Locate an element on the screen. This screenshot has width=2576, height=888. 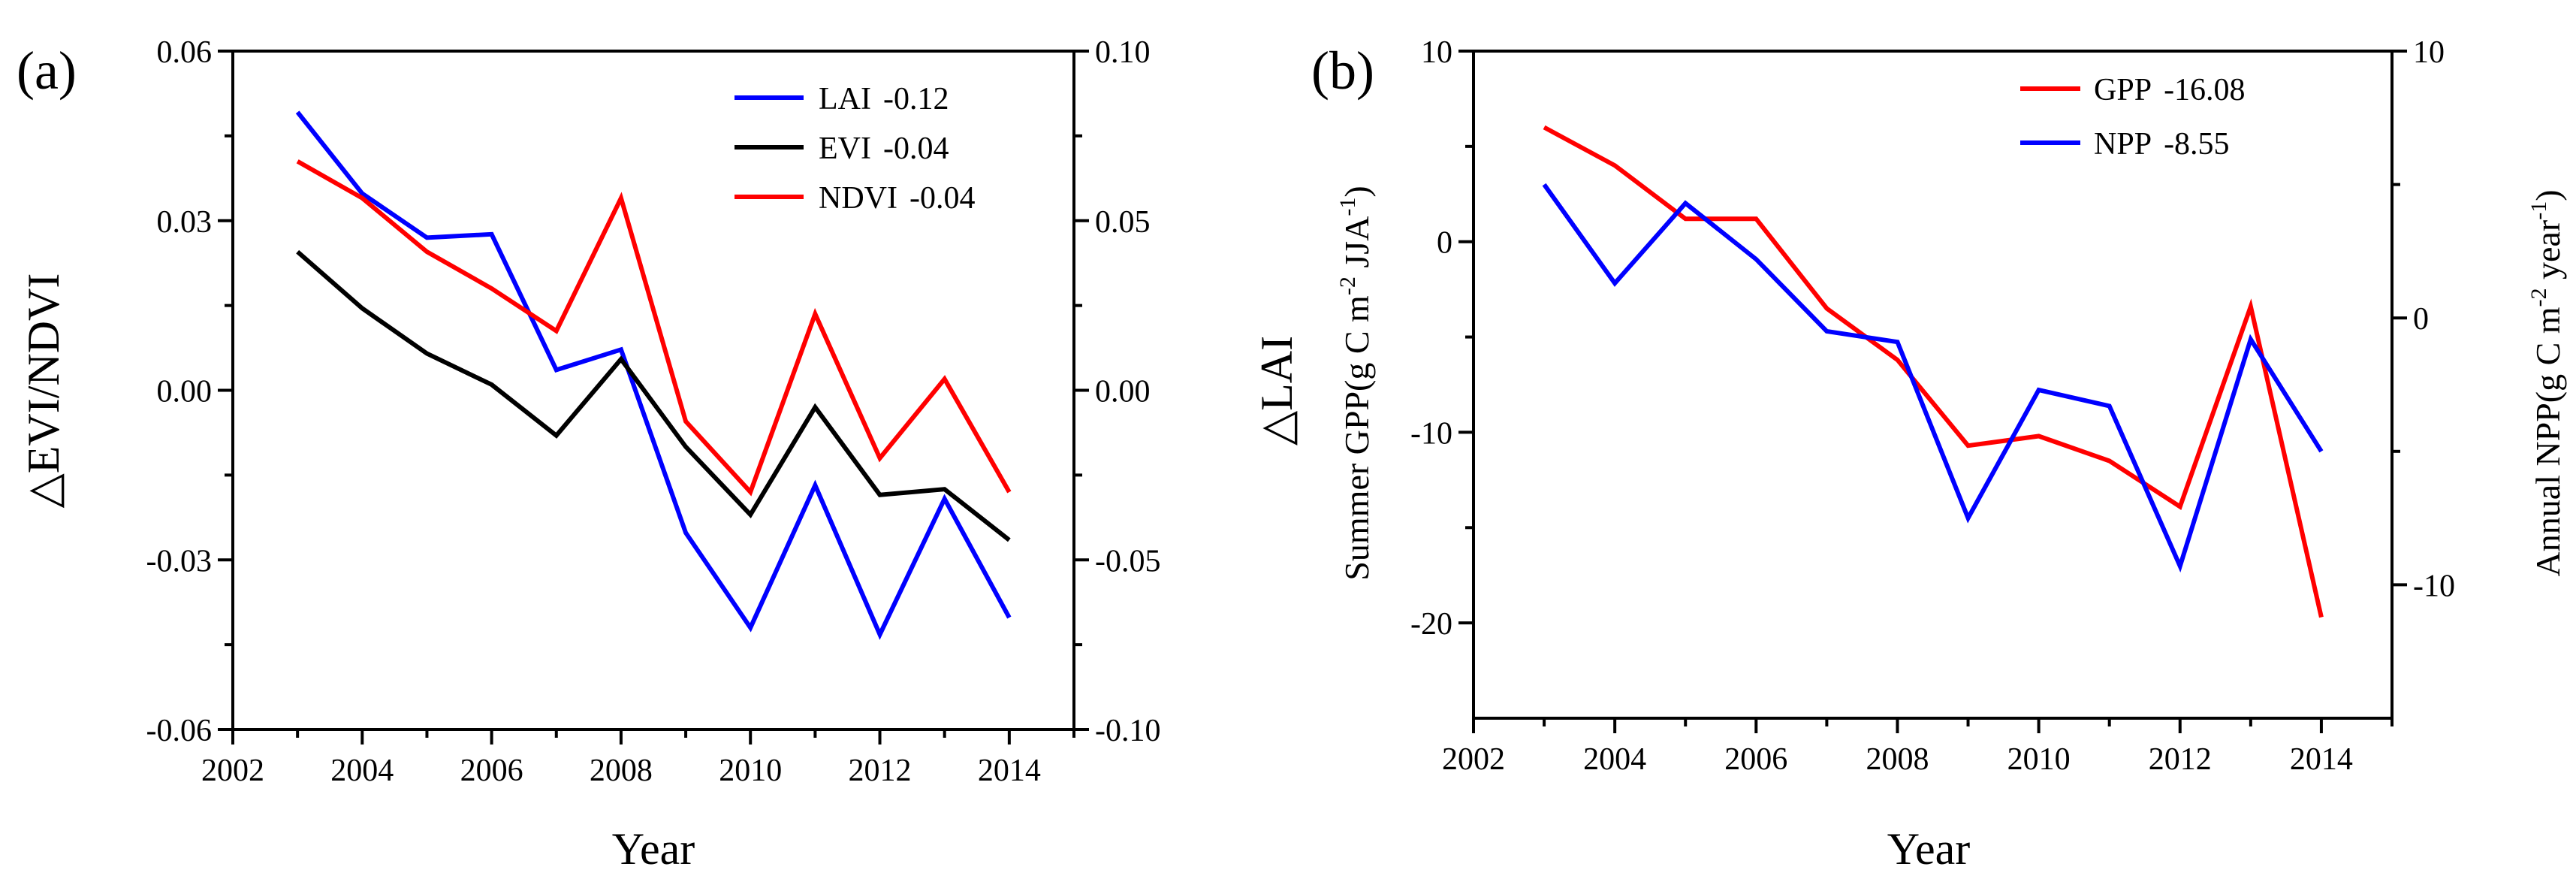
panel-a-legend: LAI -0.12 EVI -0.04 NDVI -0.04 is located at coordinates (854, 149).